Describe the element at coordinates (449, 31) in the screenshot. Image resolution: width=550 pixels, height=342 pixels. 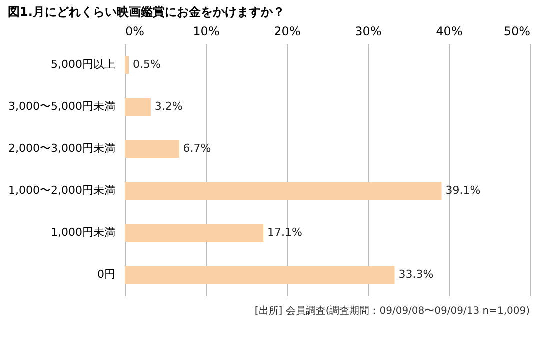
I see `x-tick-label: 40%` at that location.